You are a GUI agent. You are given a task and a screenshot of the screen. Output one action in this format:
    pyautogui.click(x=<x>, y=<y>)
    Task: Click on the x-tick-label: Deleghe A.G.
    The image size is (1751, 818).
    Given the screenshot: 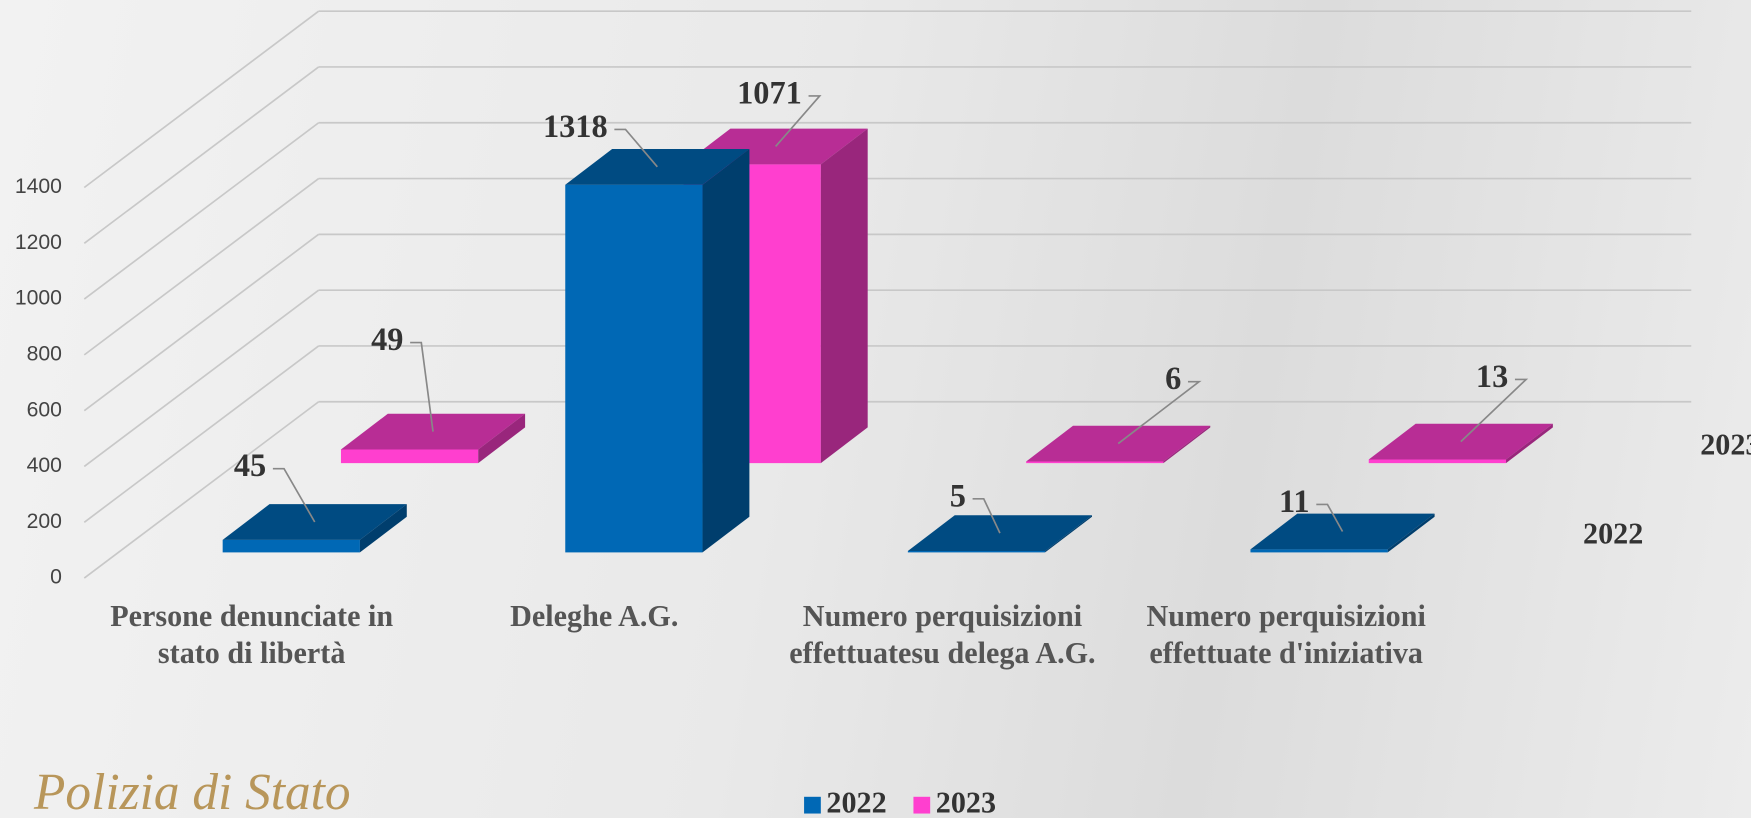 What is the action you would take?
    pyautogui.click(x=594, y=616)
    